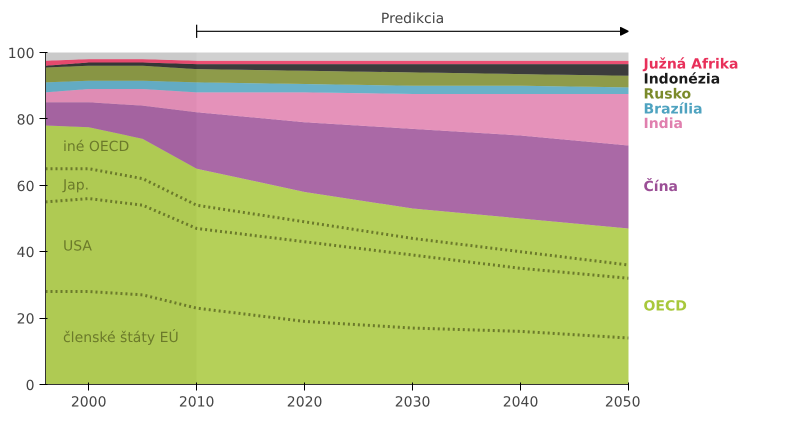 The image size is (795, 432). I want to click on series-label: India, so click(663, 124).